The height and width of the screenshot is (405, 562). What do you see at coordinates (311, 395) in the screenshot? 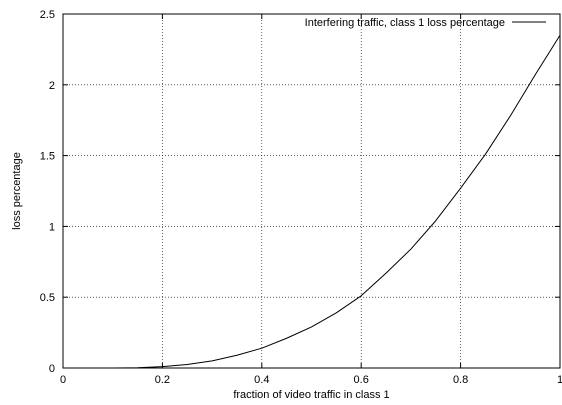
I see `x-axis-label: fraction of video traffic in class 1` at bounding box center [311, 395].